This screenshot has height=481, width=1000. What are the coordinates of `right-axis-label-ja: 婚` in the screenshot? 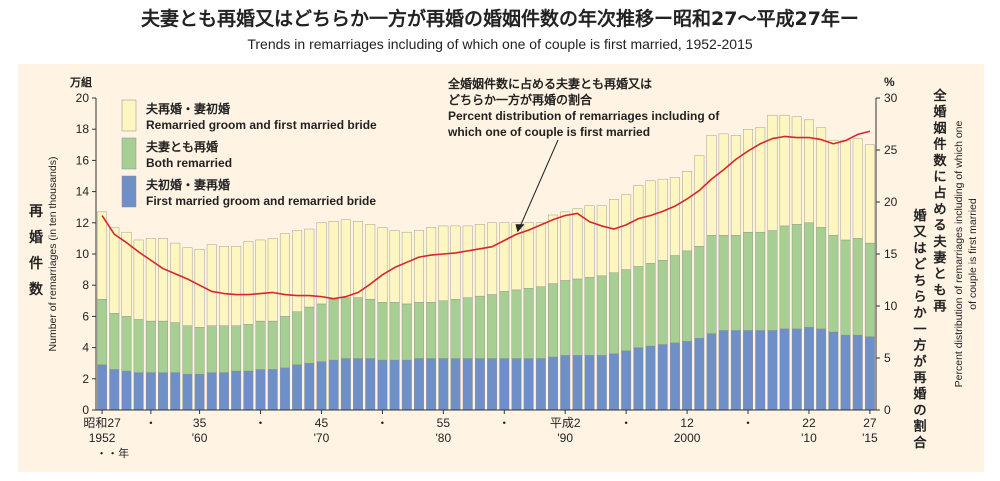 It's located at (940, 111).